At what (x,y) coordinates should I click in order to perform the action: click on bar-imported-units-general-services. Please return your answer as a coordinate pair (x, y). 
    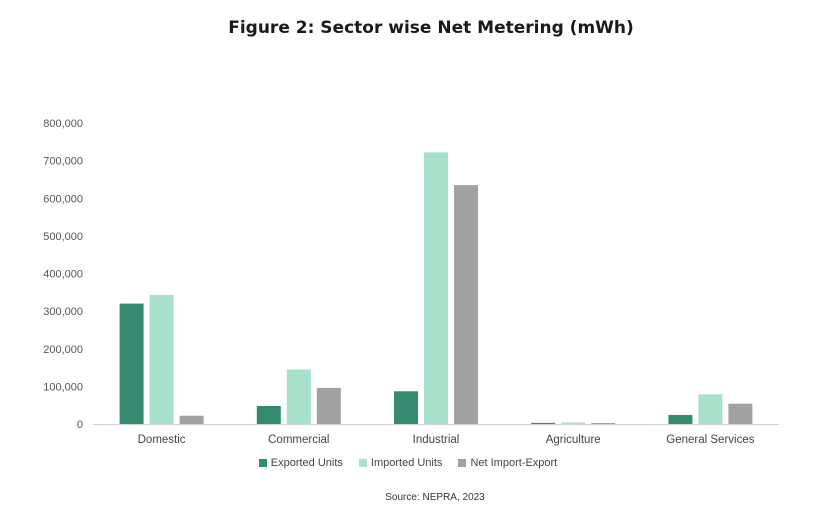
    Looking at the image, I should click on (710, 409).